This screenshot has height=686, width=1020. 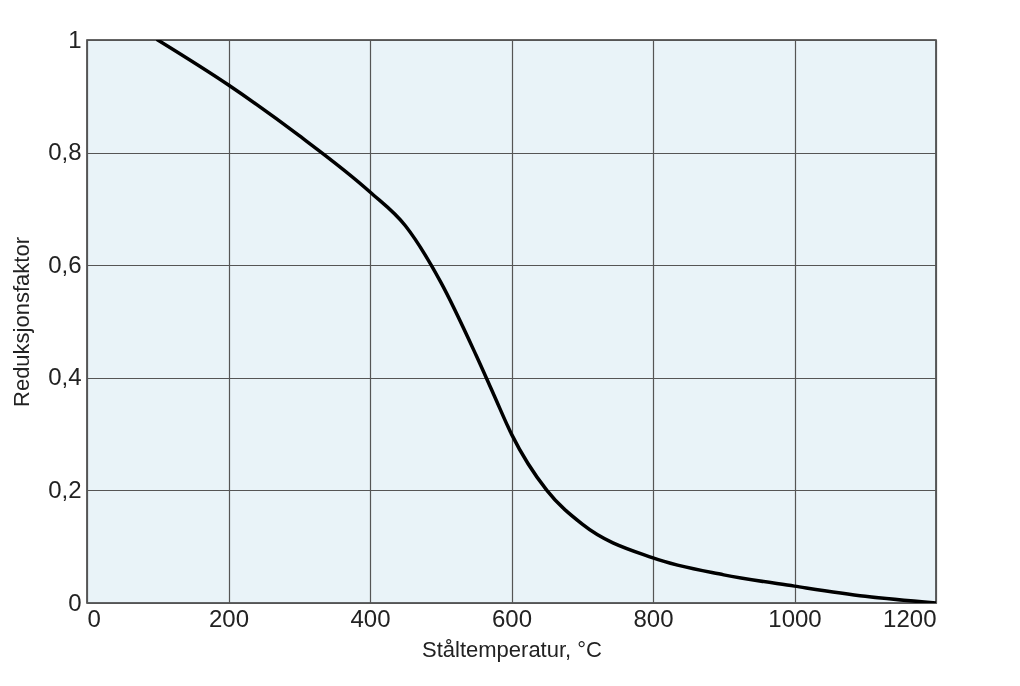 What do you see at coordinates (22, 322) in the screenshot?
I see `y-axis-title: Reduksjonsfaktor` at bounding box center [22, 322].